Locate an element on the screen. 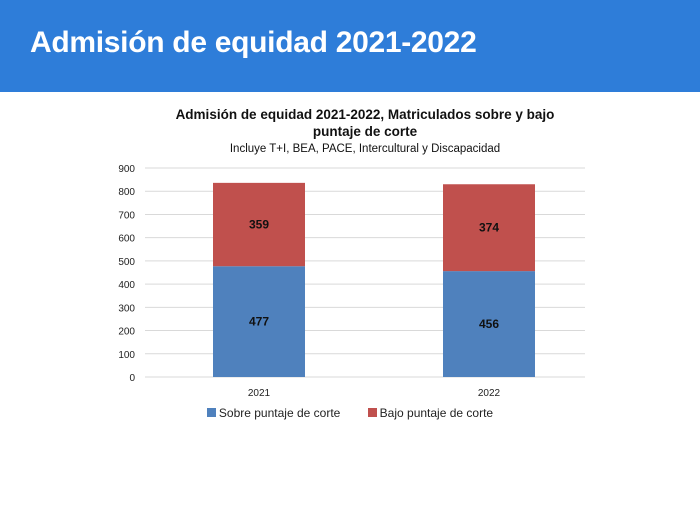 This screenshot has width=700, height=532. y-tick-label: 300 is located at coordinates (126, 308).